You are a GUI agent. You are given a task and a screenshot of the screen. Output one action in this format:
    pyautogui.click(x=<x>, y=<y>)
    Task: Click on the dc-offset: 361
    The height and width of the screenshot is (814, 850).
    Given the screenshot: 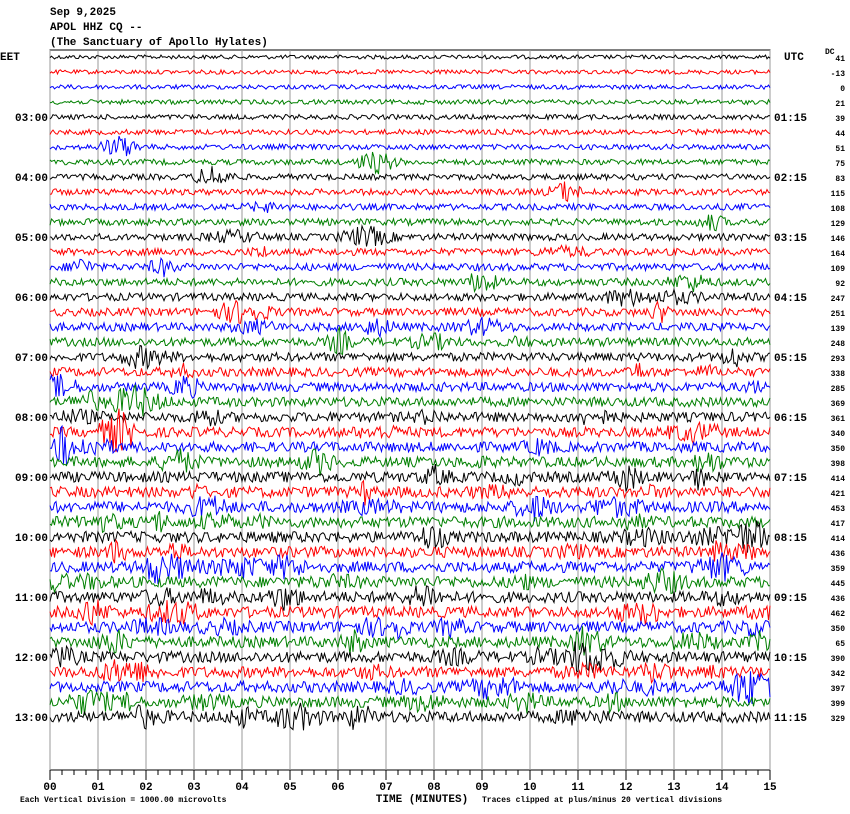 What is the action you would take?
    pyautogui.click(x=838, y=419)
    